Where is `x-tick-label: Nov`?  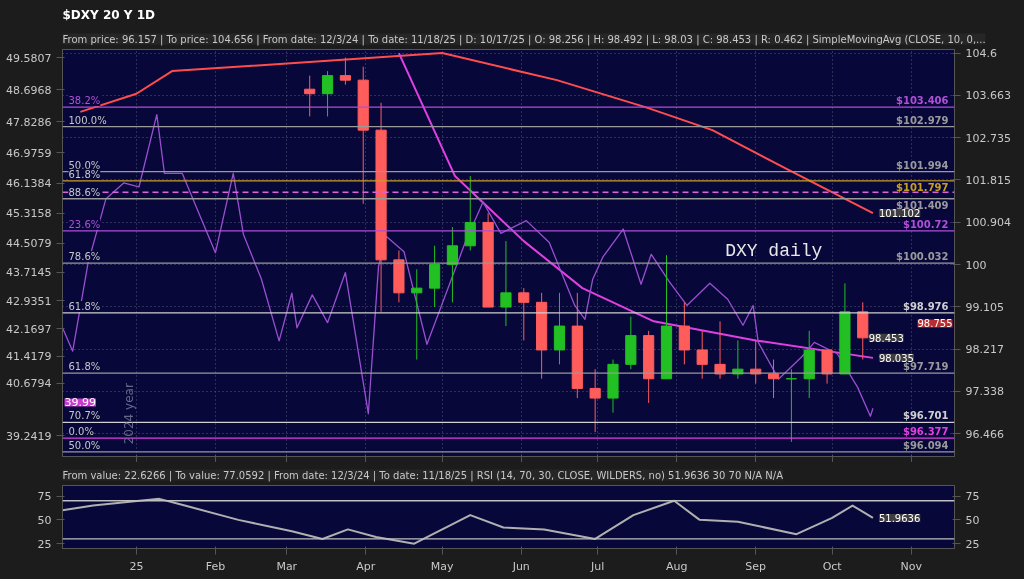 x-tick-label: Nov is located at coordinates (911, 566).